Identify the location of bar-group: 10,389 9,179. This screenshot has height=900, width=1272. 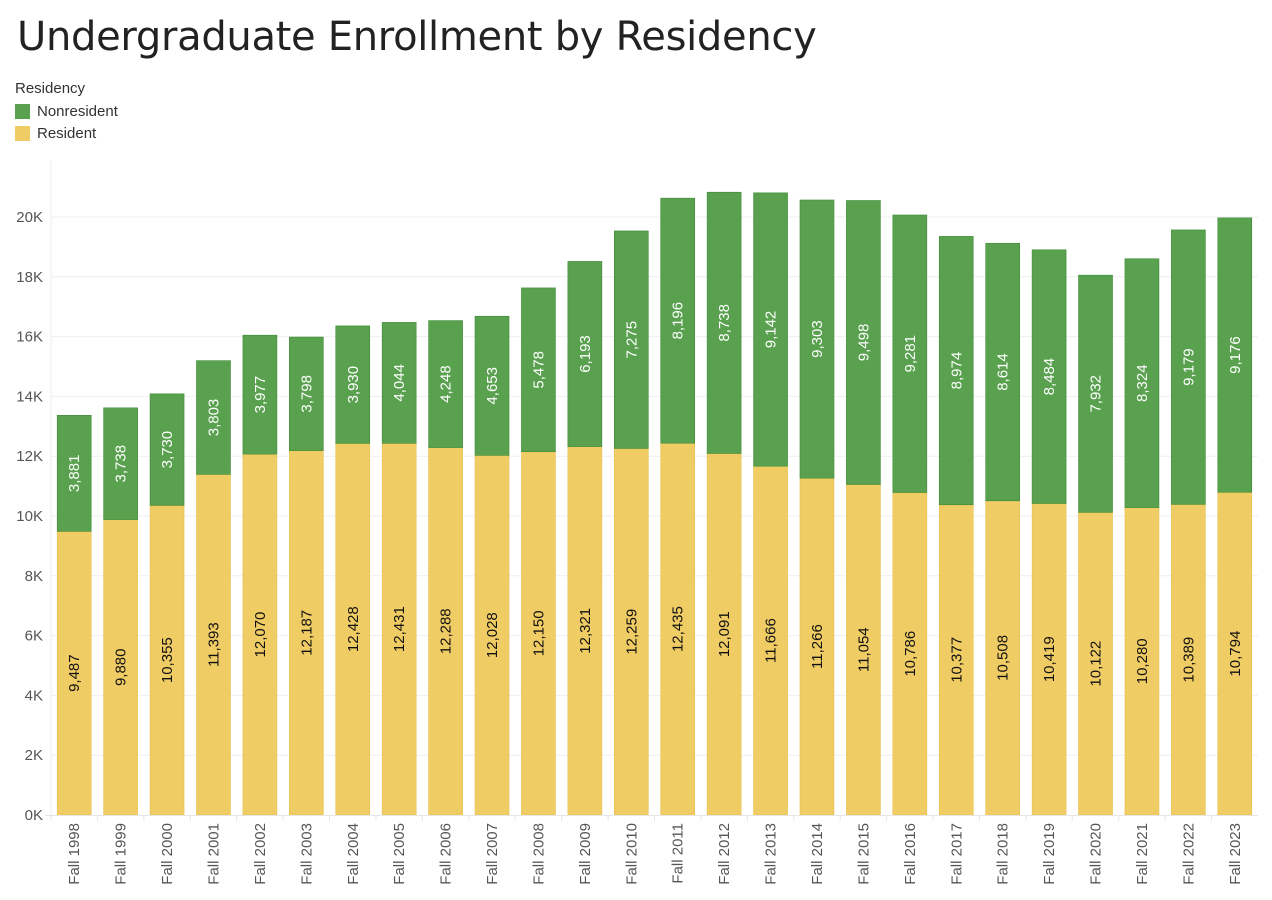
(1188, 522).